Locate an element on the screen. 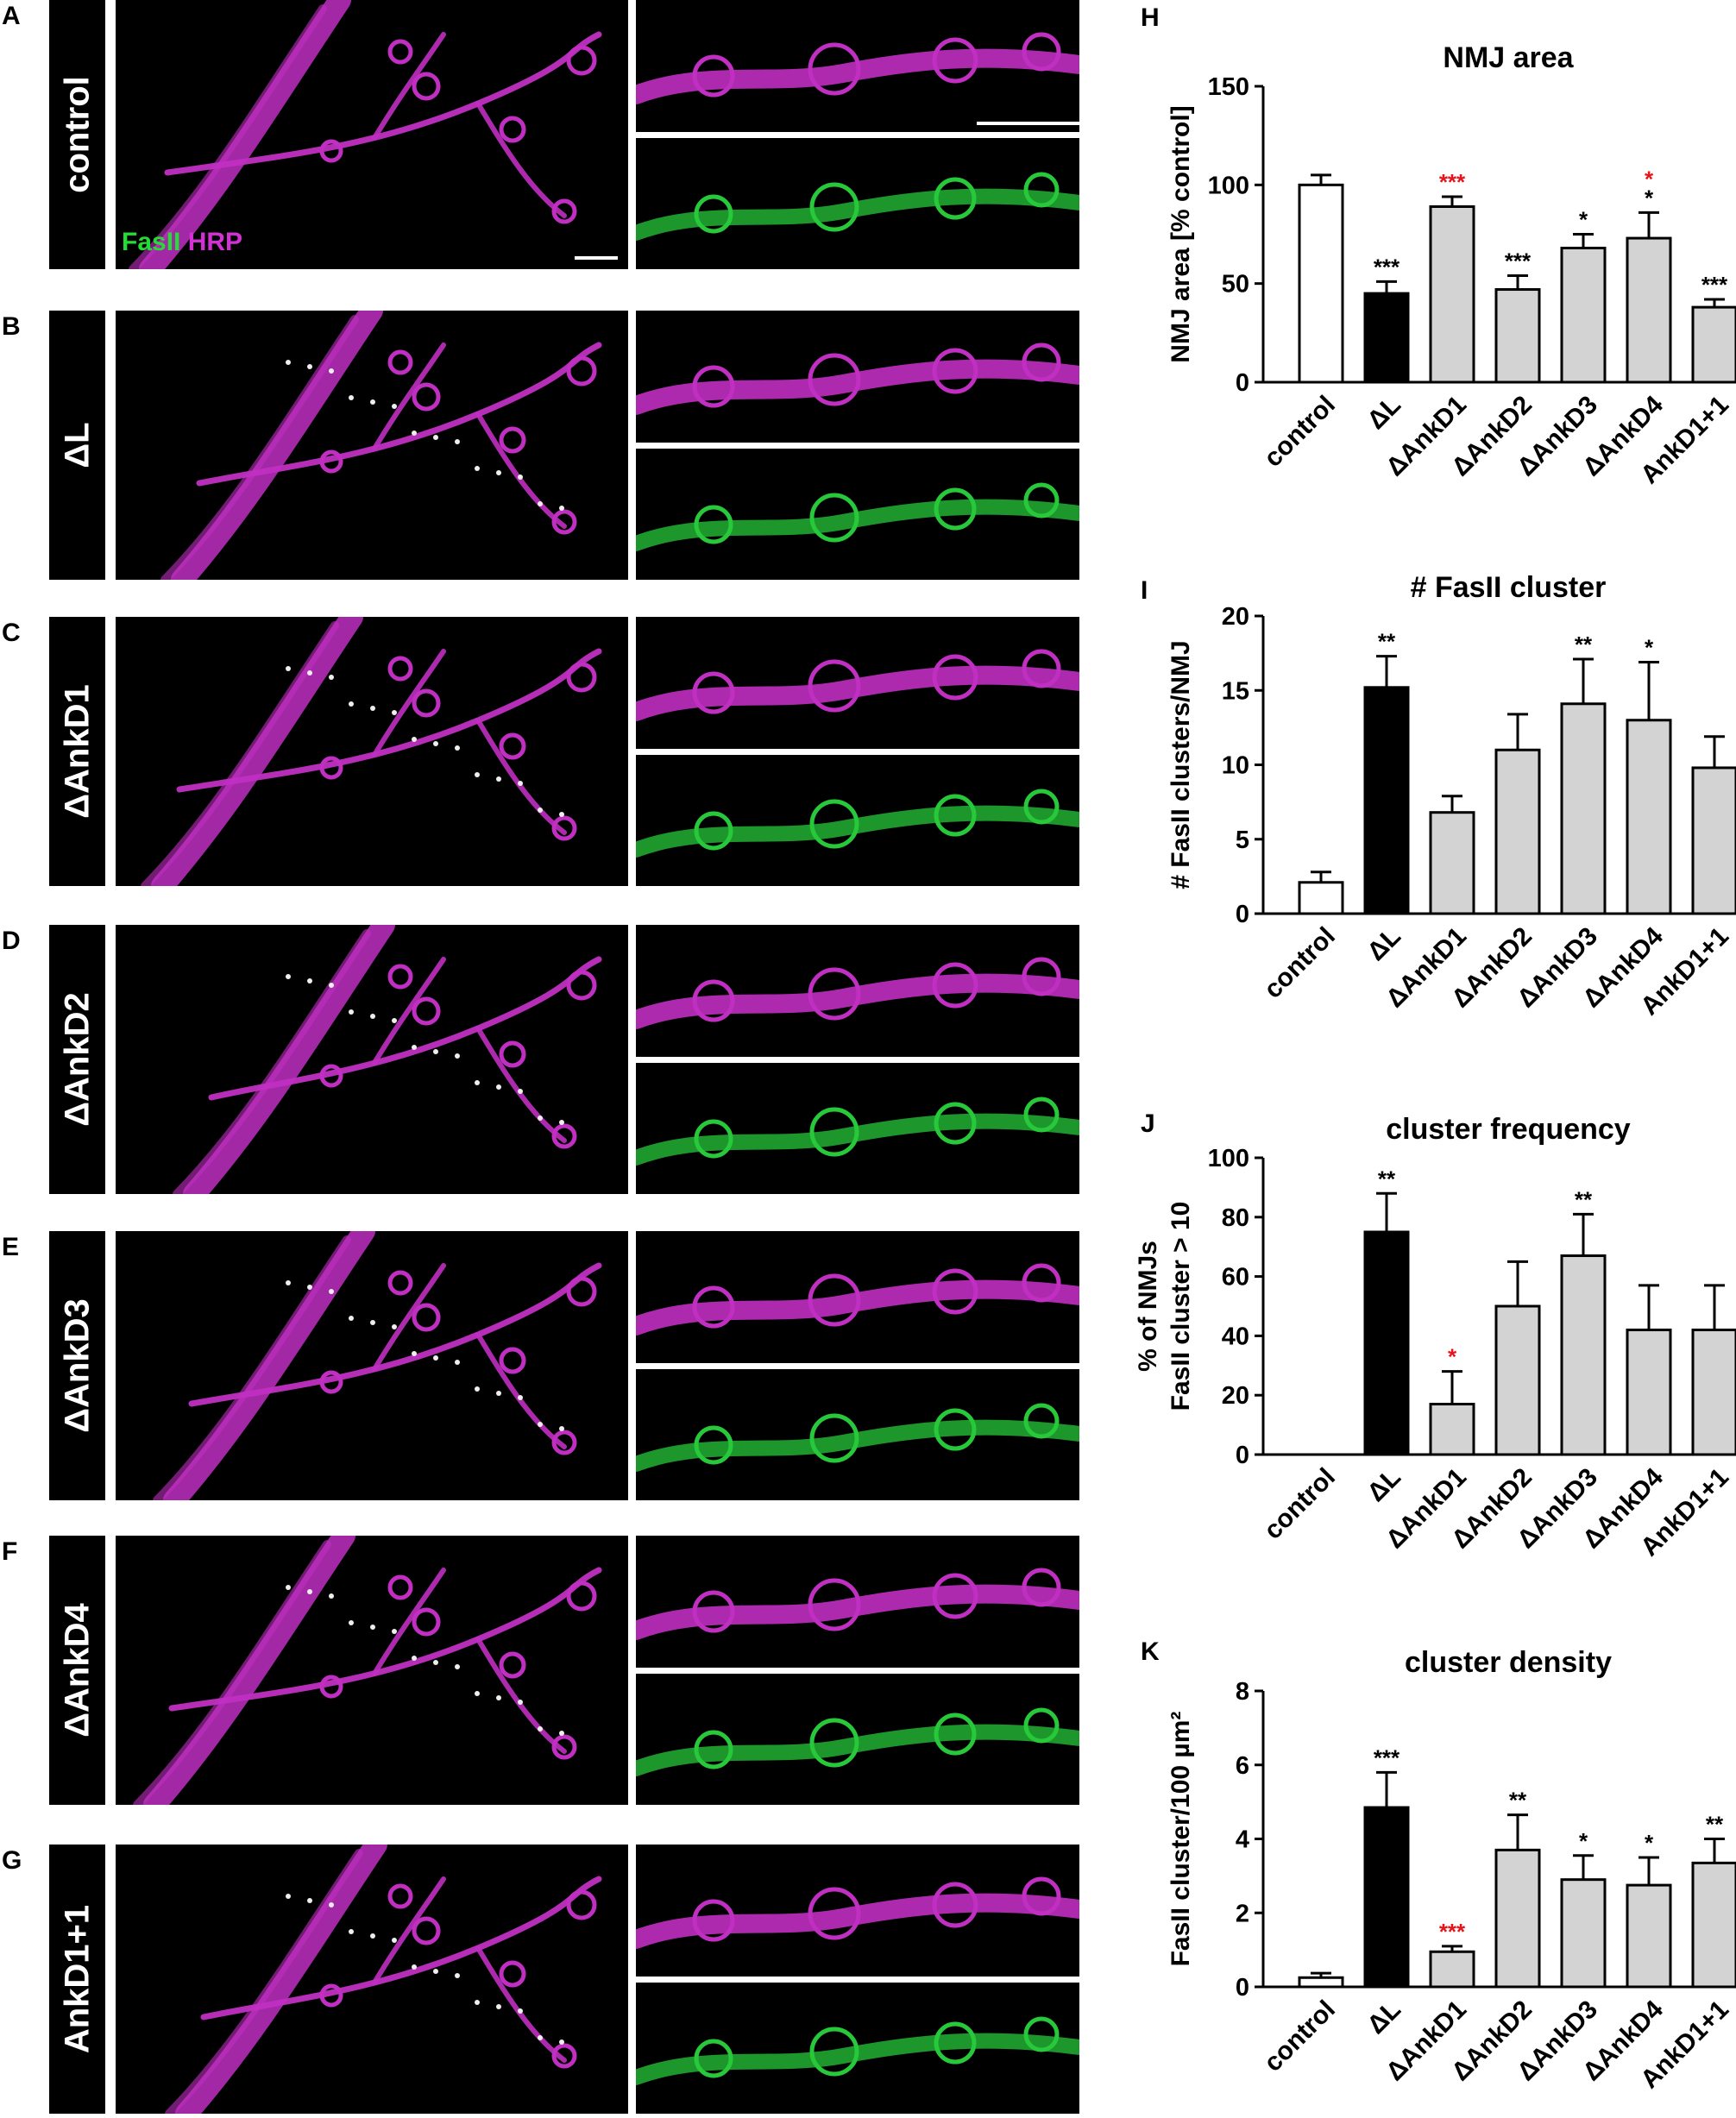 Image resolution: width=1736 pixels, height=2118 pixels. y-tick-label: 10 is located at coordinates (1235, 766).